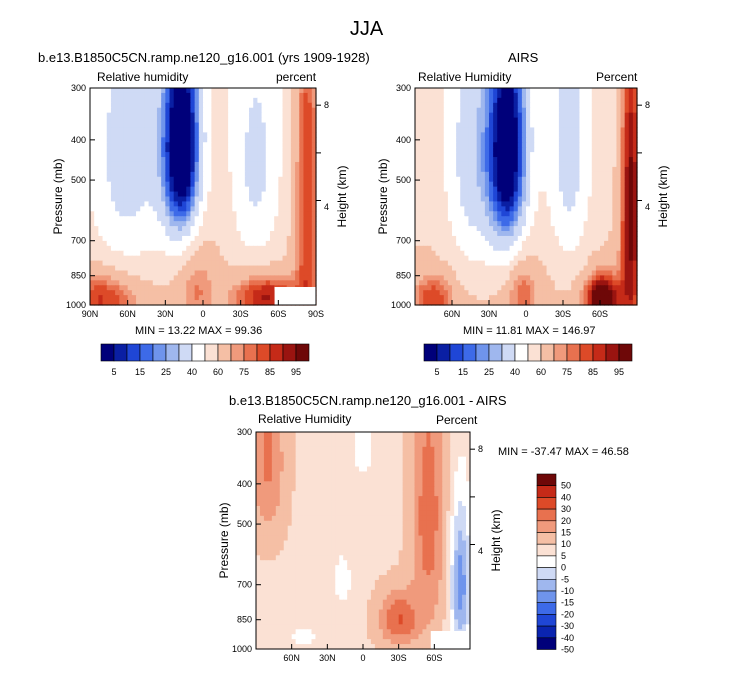  Describe the element at coordinates (342, 196) in the screenshot. I see `y2-axis-title: Height (km)` at that location.